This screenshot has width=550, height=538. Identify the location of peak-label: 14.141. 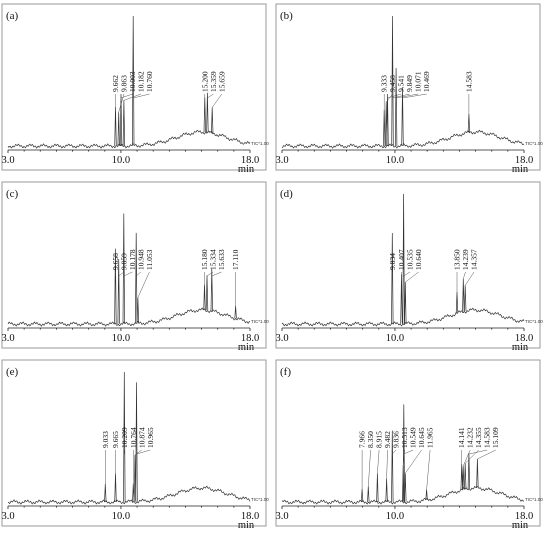
(461, 437).